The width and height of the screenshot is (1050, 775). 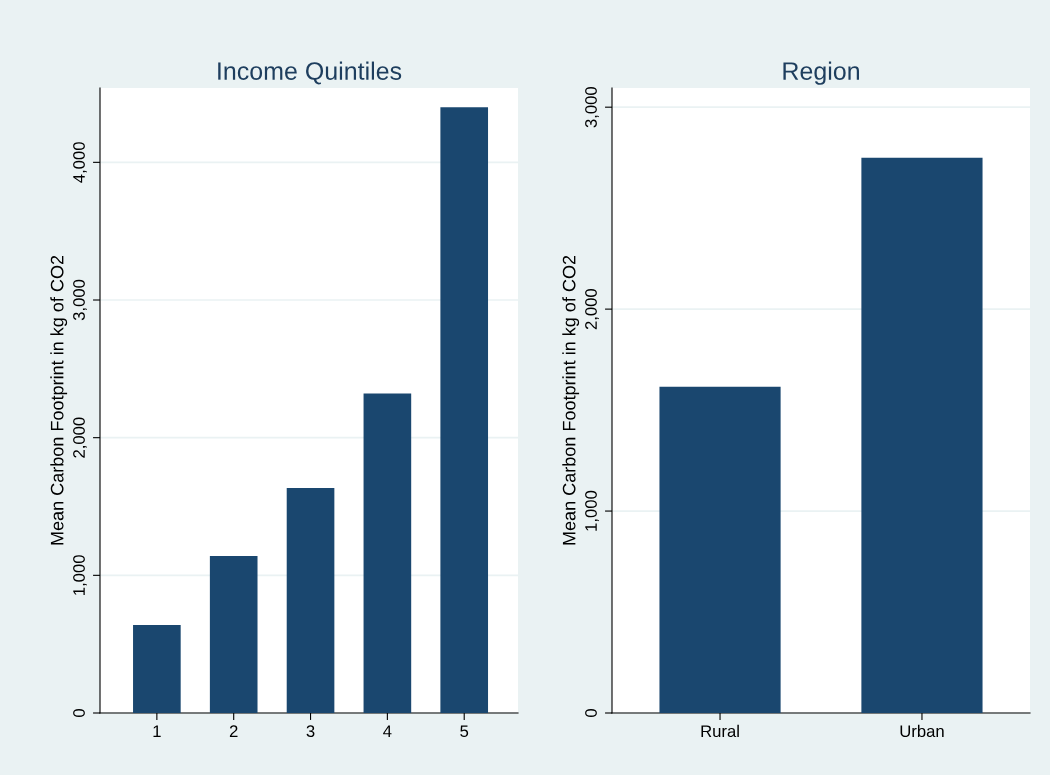 What do you see at coordinates (233, 731) in the screenshot?
I see `x-tick-label: 2` at bounding box center [233, 731].